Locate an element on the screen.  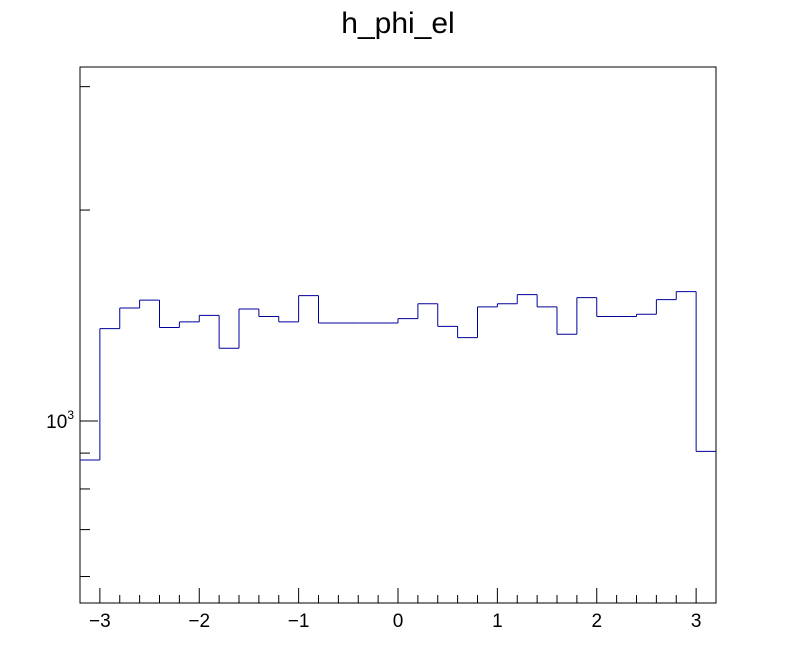
x-tick-label: −1 is located at coordinates (299, 621).